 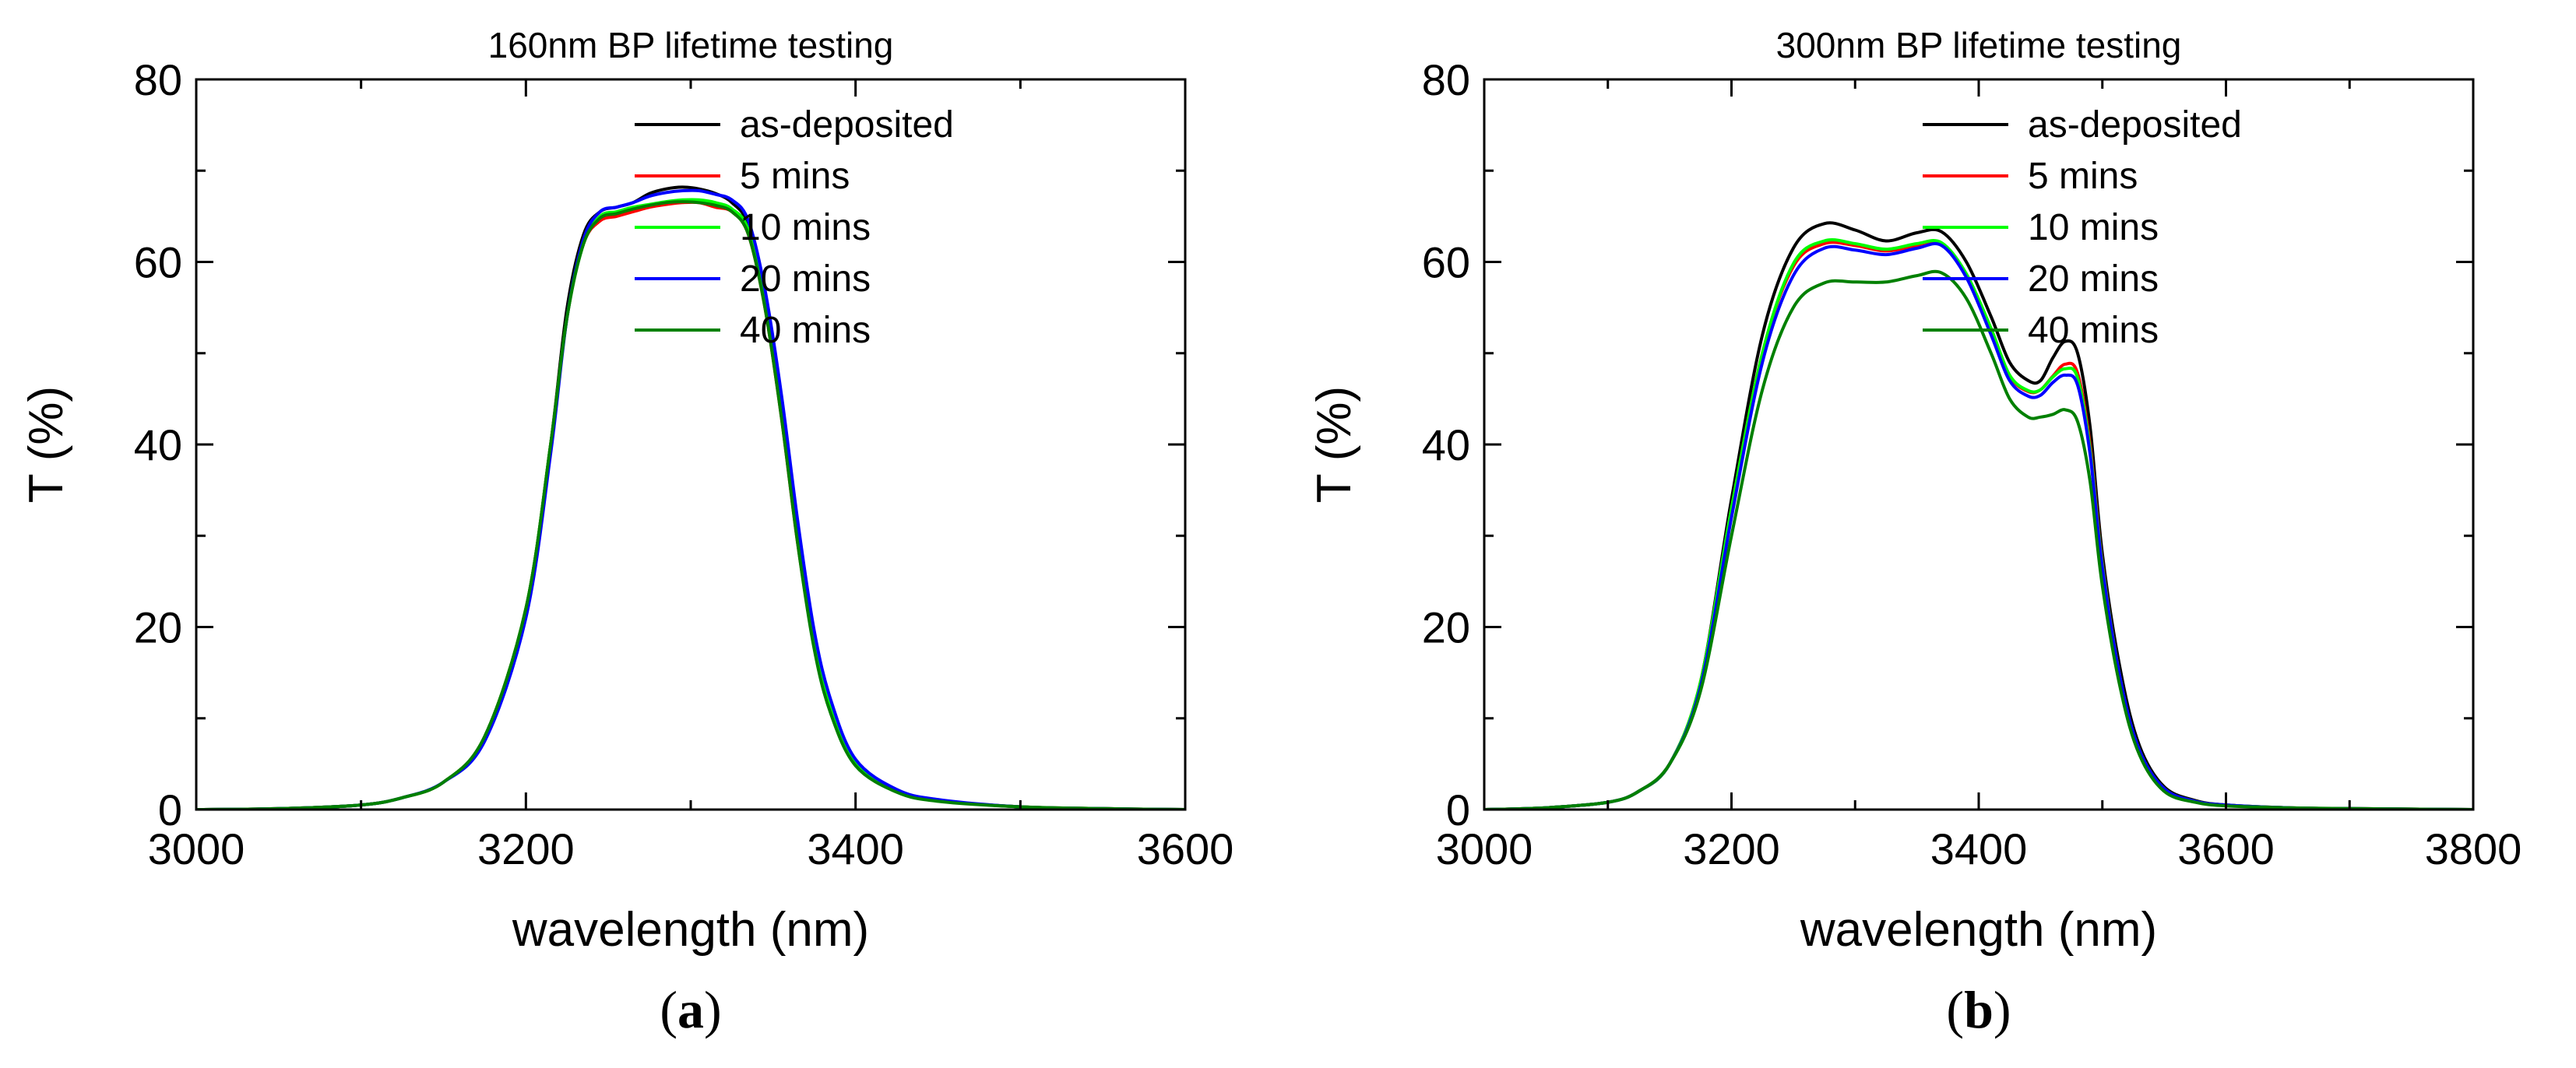 I want to click on panel-caption-letter: b, so click(x=1979, y=1009).